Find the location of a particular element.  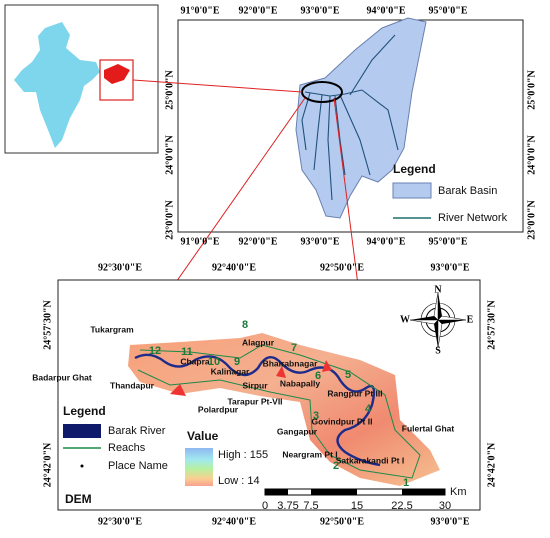

place-label: Gangapur is located at coordinates (297, 431).